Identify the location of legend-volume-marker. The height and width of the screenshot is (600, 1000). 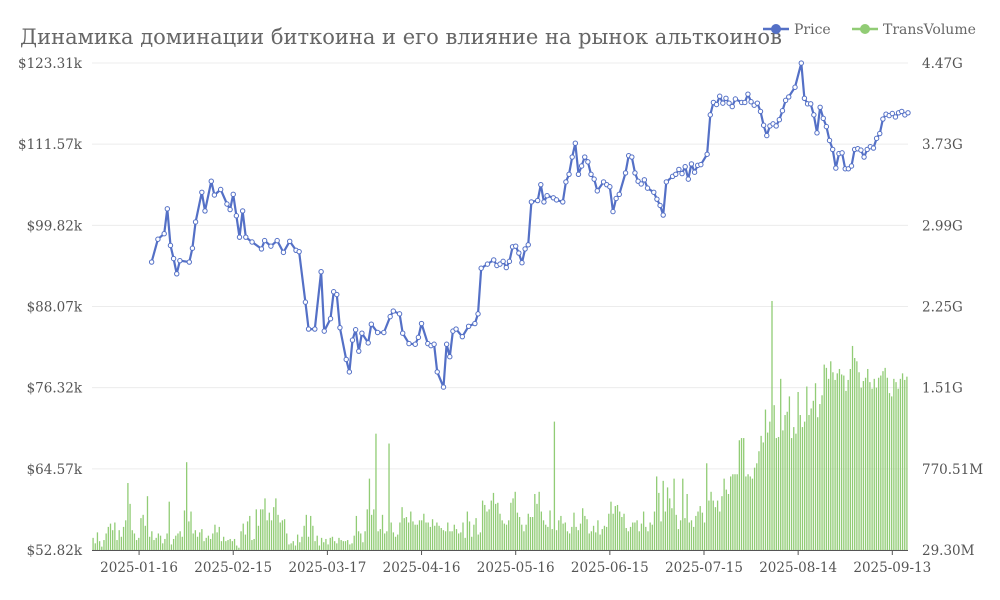
(865, 29).